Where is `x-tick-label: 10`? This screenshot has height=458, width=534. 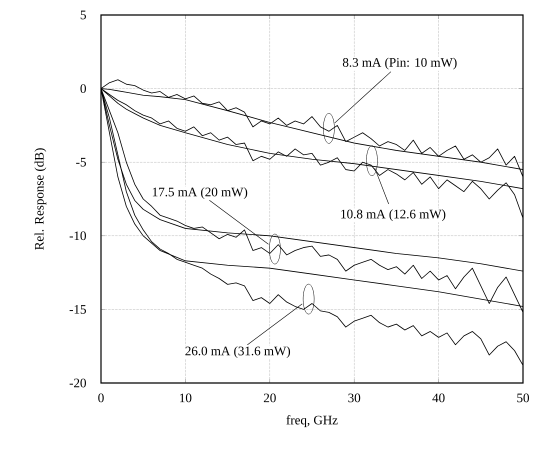 x-tick-label: 10 is located at coordinates (186, 398).